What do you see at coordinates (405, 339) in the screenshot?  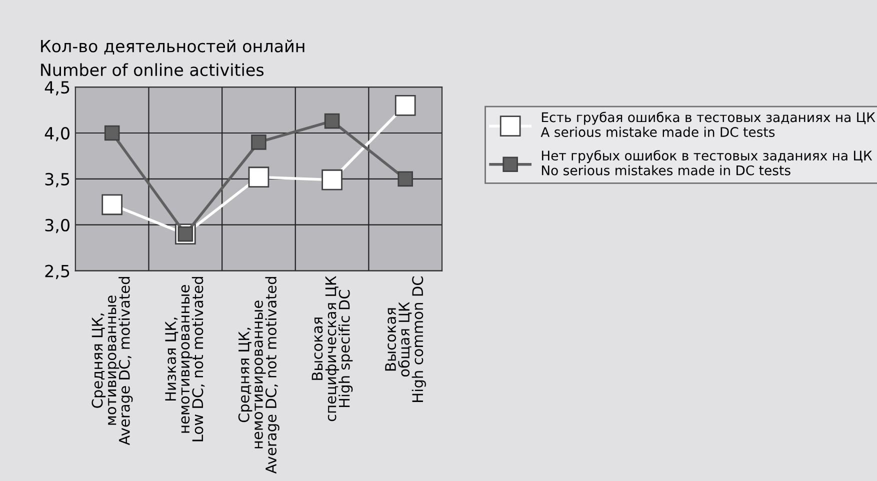 I see `x-tick-label: Высокая общая ЦК High common DC` at bounding box center [405, 339].